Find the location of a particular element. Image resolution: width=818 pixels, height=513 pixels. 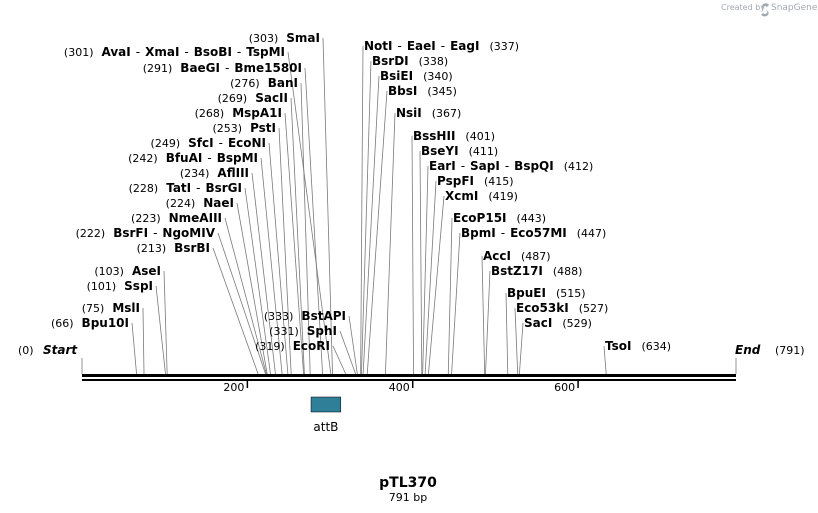

ruler-tick-400: 400 is located at coordinates (401, 387).